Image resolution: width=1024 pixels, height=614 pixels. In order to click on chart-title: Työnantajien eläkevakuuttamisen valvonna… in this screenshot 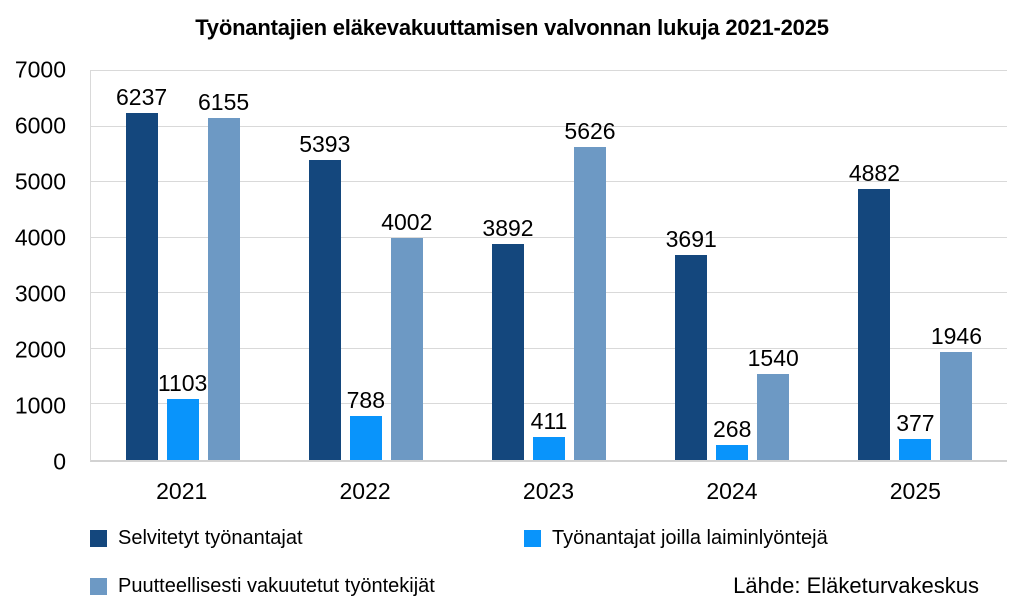, I will do `click(512, 27)`.